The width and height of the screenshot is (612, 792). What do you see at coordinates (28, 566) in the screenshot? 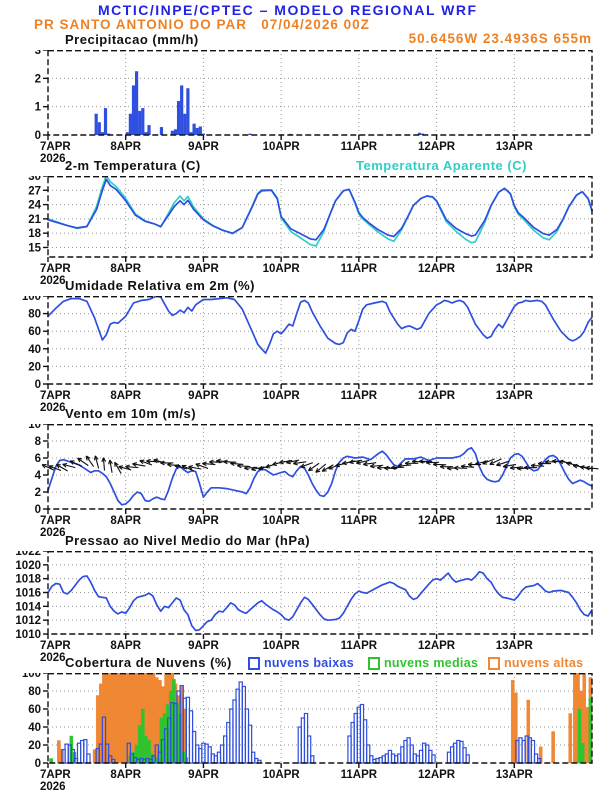
I see `svg-text: 1020` at bounding box center [28, 566].